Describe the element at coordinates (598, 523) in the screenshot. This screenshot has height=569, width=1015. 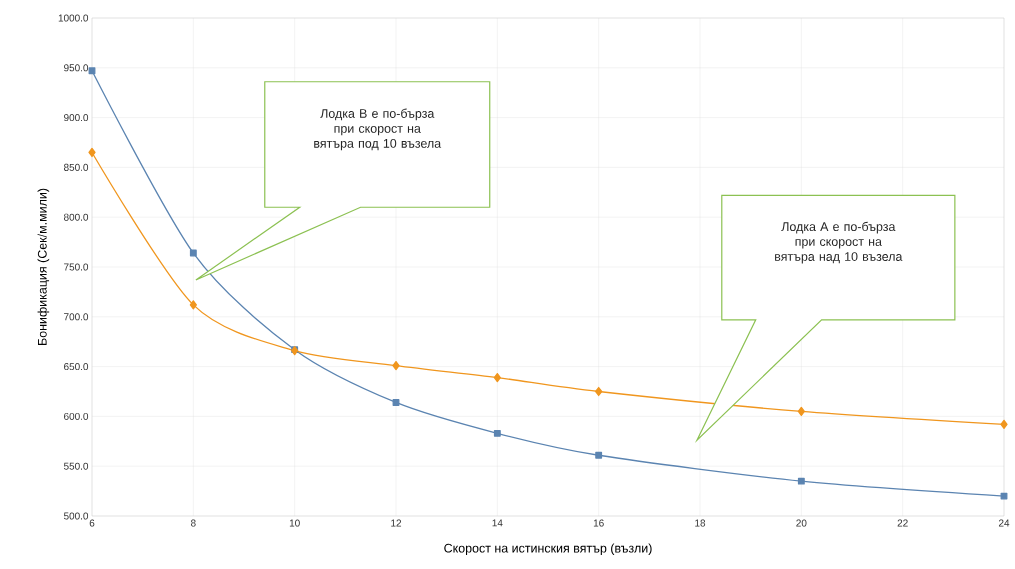
I see `x-tick-label: 16` at that location.